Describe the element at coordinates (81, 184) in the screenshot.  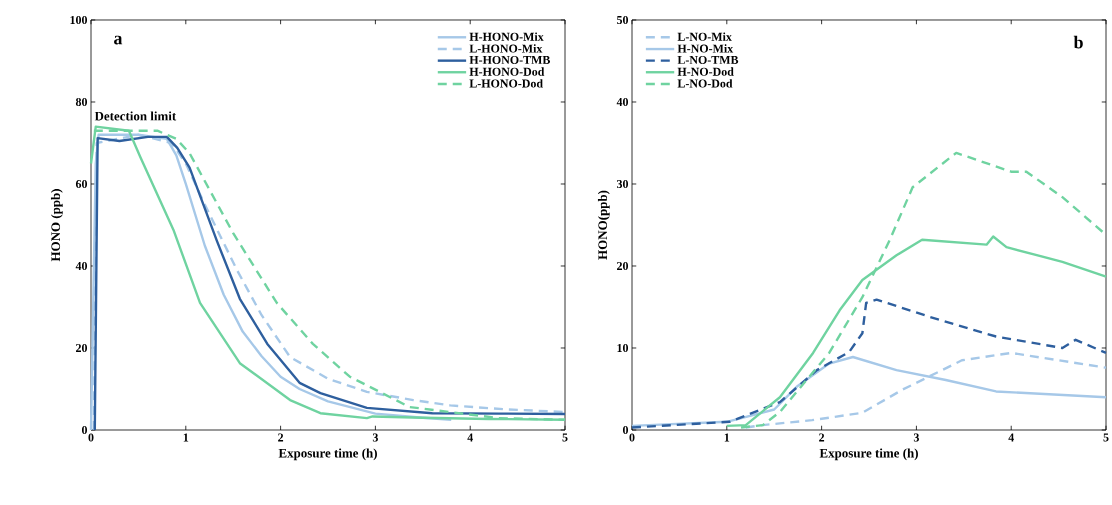
I see `y-tick-label: 60` at that location.